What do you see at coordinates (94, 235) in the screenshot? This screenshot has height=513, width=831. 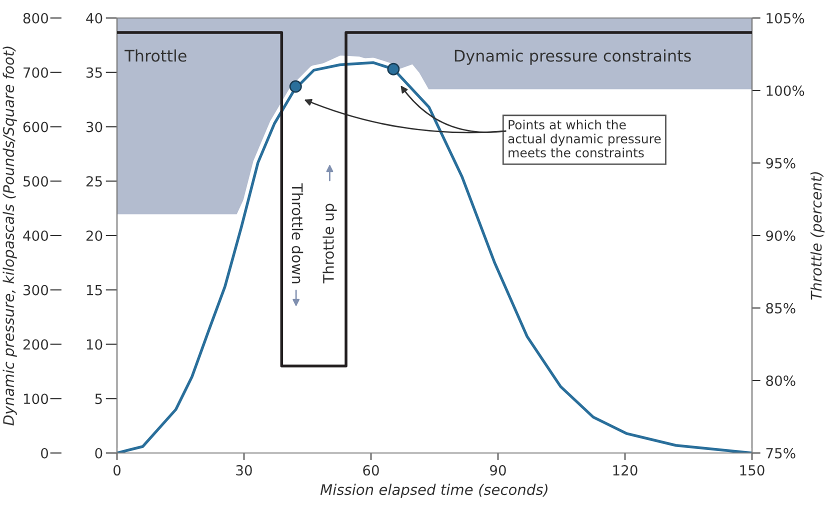 I see `y-tick-label: 20` at bounding box center [94, 235].